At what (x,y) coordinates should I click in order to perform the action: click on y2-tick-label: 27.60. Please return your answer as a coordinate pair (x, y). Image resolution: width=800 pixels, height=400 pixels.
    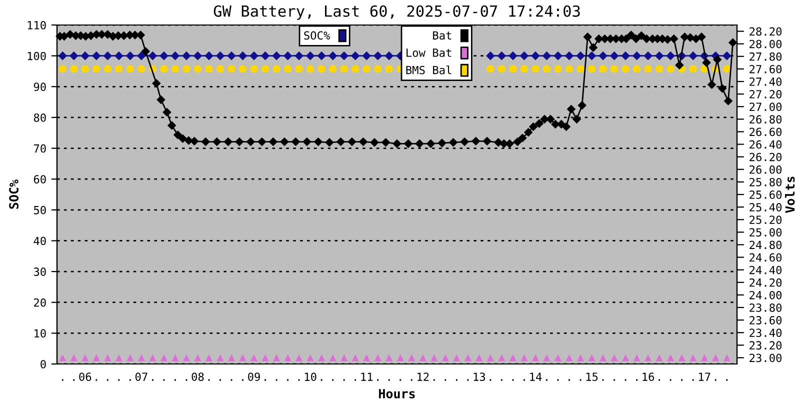
    Looking at the image, I should click on (766, 69).